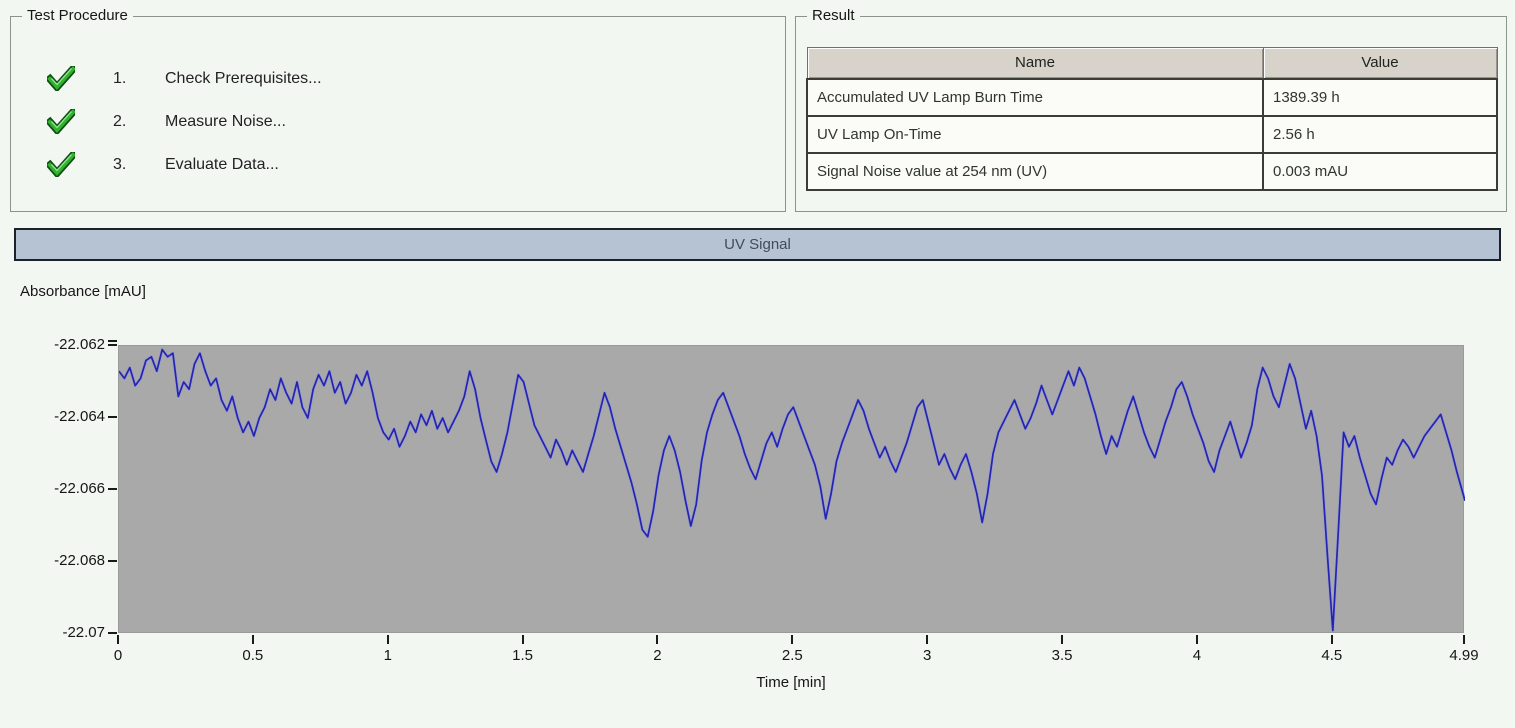 Image resolution: width=1515 pixels, height=728 pixels. Describe the element at coordinates (523, 655) in the screenshot. I see `x-tick-label: 1.5` at that location.